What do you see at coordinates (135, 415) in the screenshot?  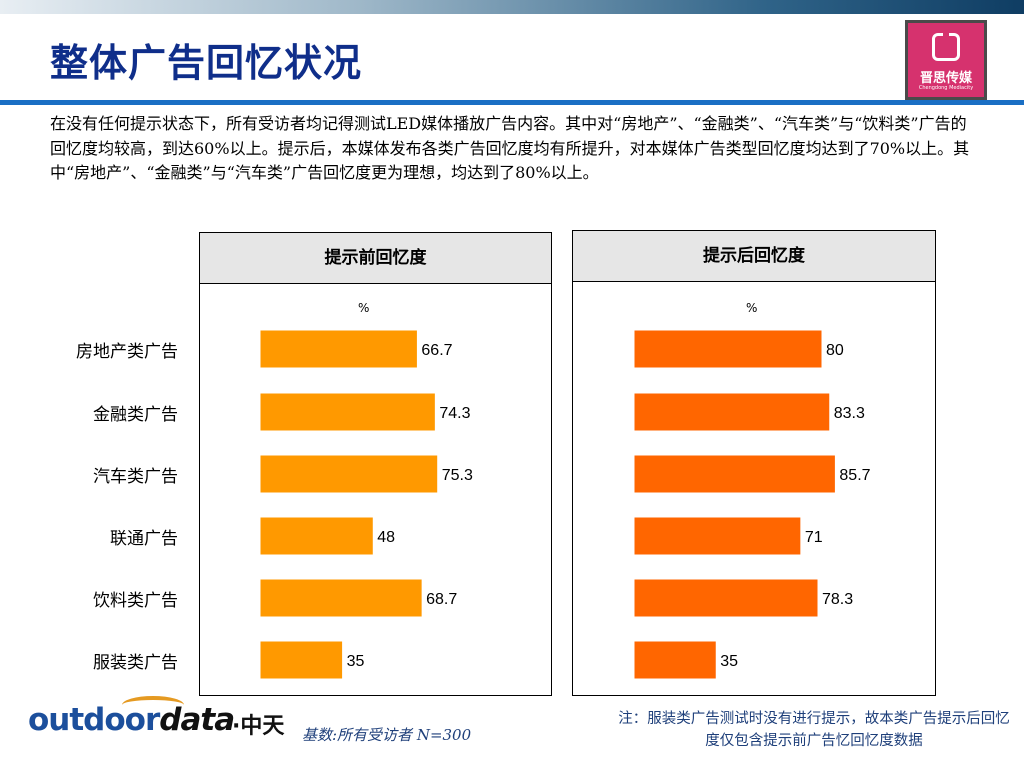 I see `category-label: 金融类广告` at bounding box center [135, 415].